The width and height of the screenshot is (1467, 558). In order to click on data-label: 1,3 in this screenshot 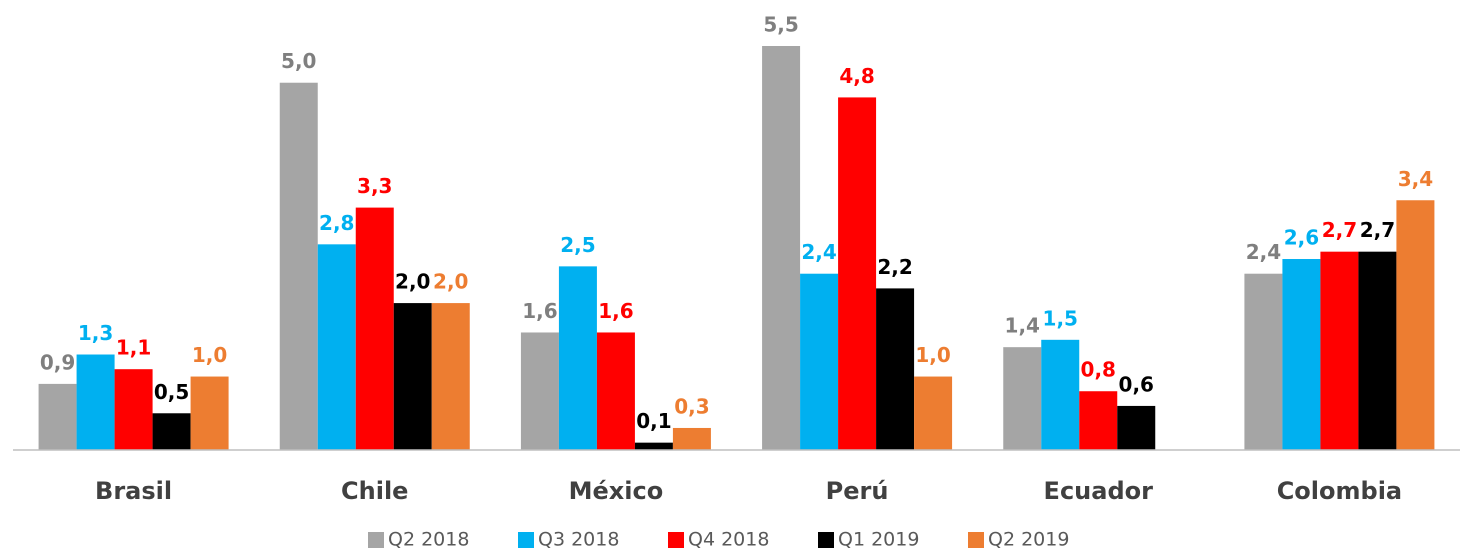, I will do `click(95, 333)`.